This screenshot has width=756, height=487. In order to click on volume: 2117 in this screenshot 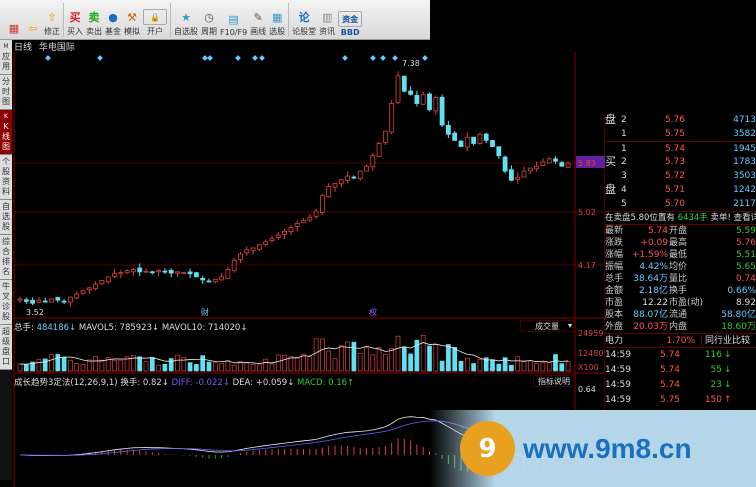, I will do `click(744, 204)`.